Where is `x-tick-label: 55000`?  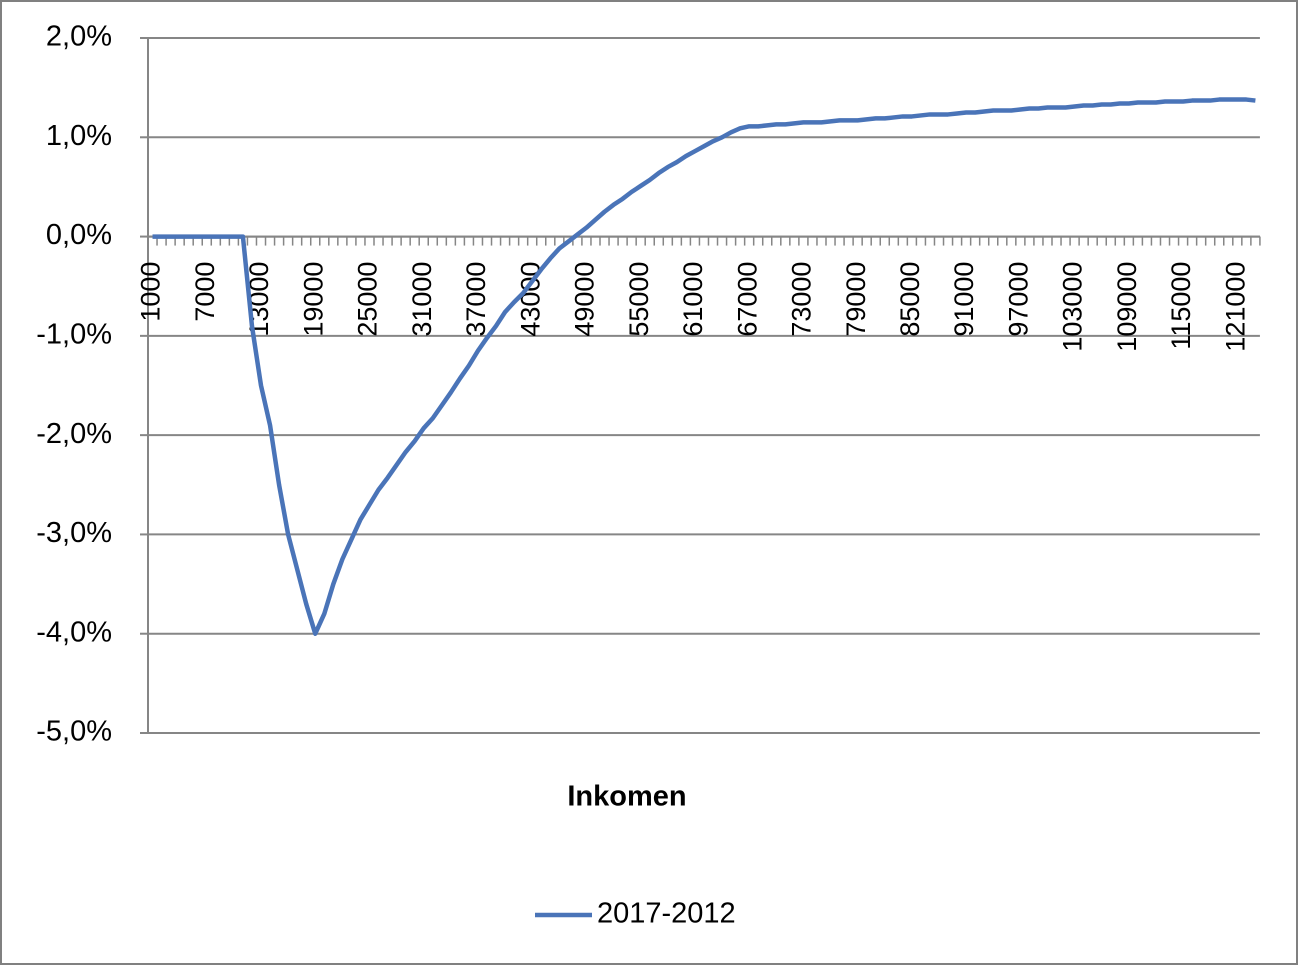
x-tick-label: 55000 is located at coordinates (639, 299).